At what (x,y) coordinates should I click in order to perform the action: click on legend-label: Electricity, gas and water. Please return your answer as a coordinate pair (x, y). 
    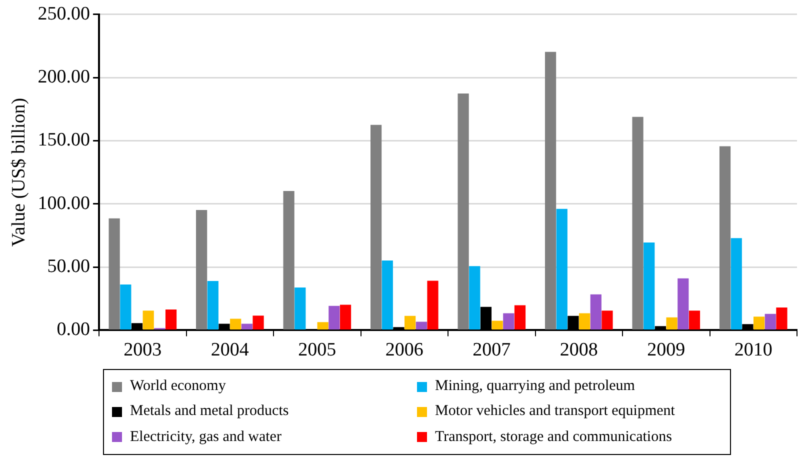
    Looking at the image, I should click on (206, 437).